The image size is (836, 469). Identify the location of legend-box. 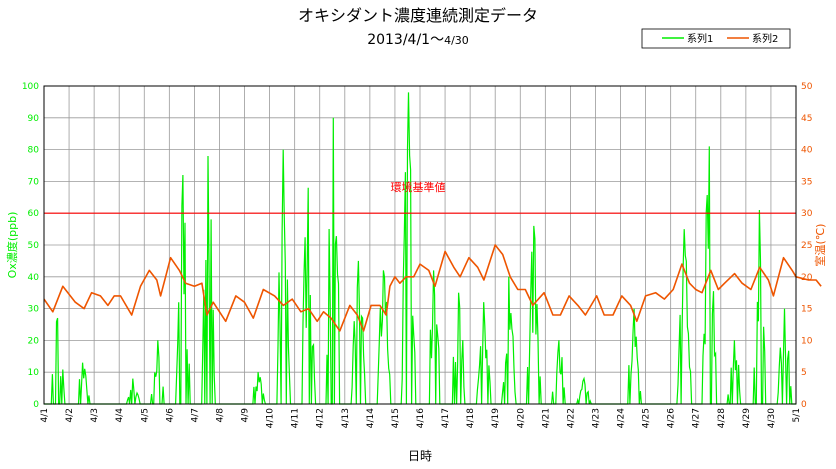
(716, 38).